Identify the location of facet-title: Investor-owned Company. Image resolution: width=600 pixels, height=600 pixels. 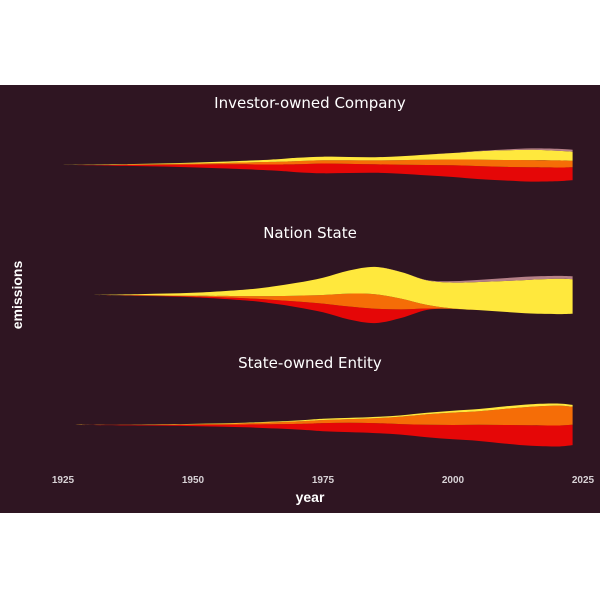
(310, 103).